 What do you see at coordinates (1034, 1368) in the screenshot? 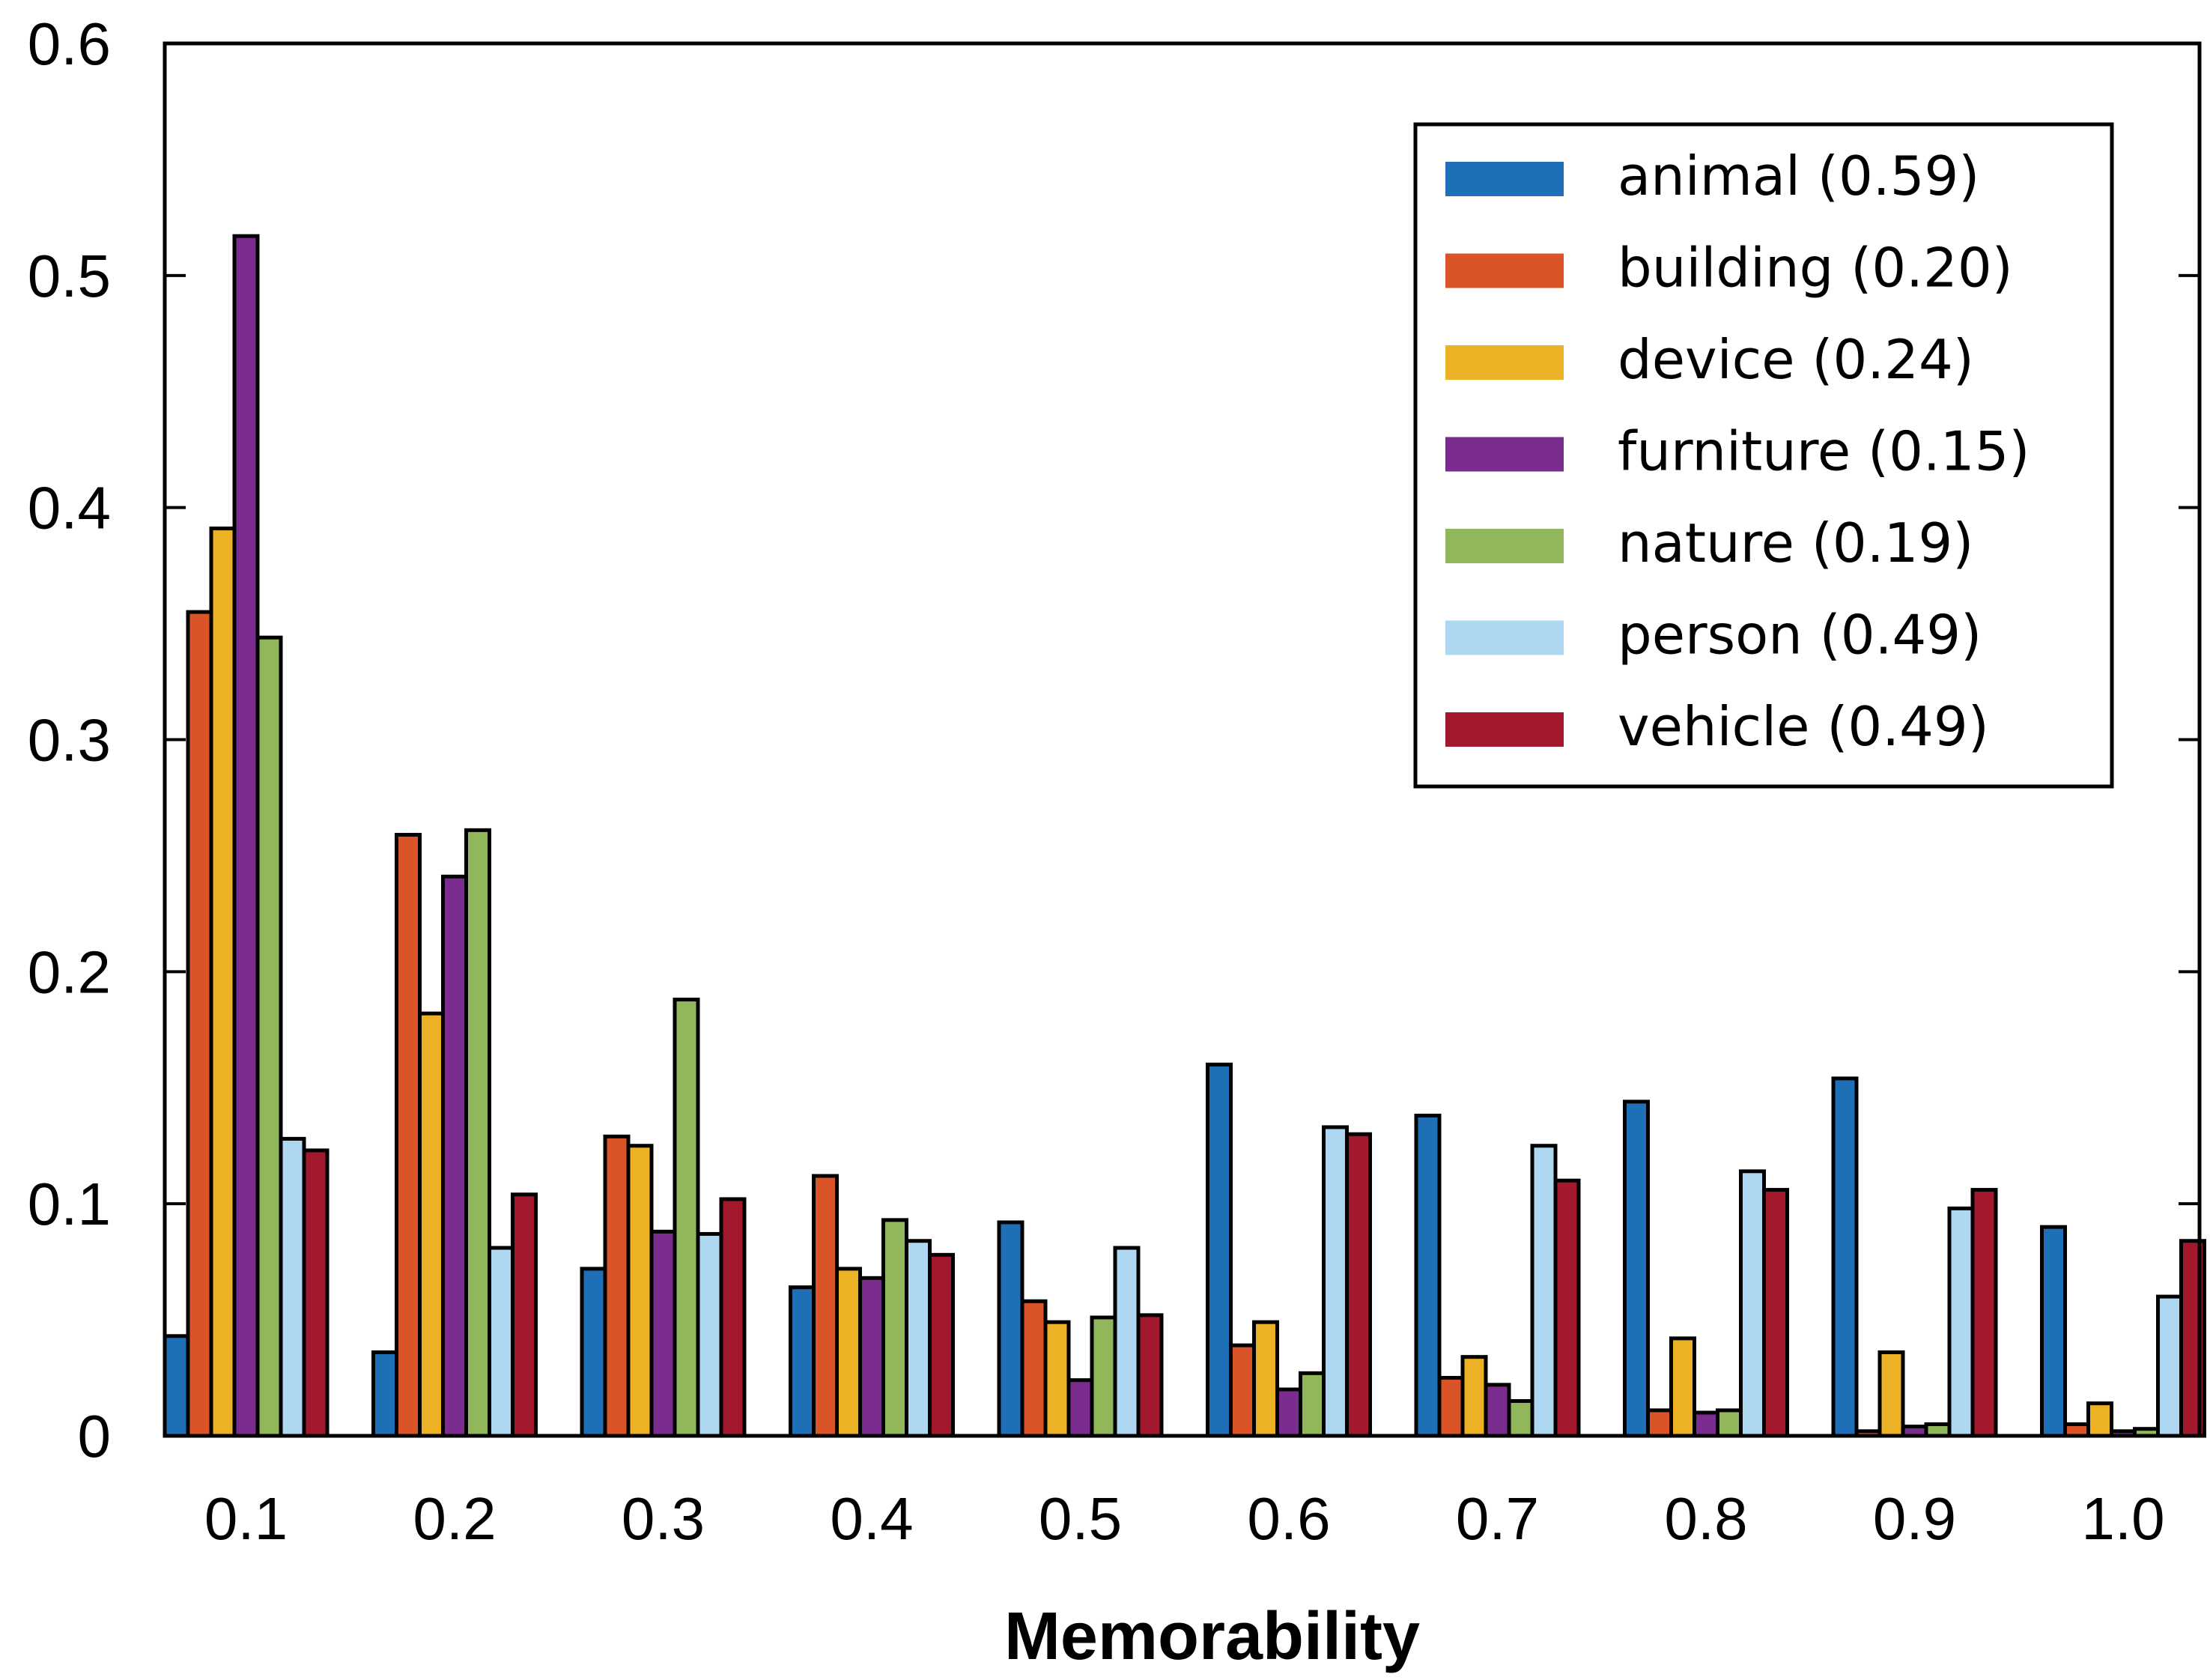
I see `bar-0.5-building` at bounding box center [1034, 1368].